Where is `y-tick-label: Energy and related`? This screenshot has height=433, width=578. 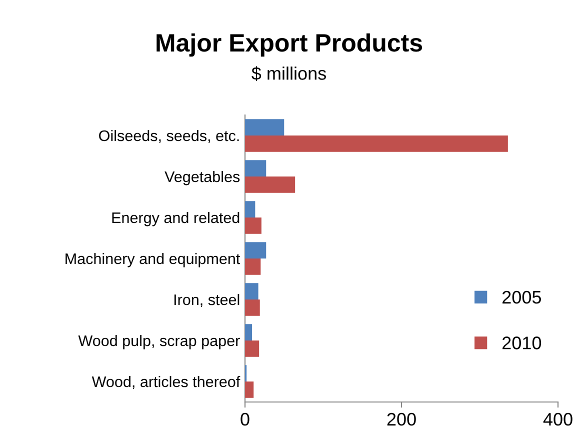
y-tick-label: Energy and related is located at coordinates (176, 219).